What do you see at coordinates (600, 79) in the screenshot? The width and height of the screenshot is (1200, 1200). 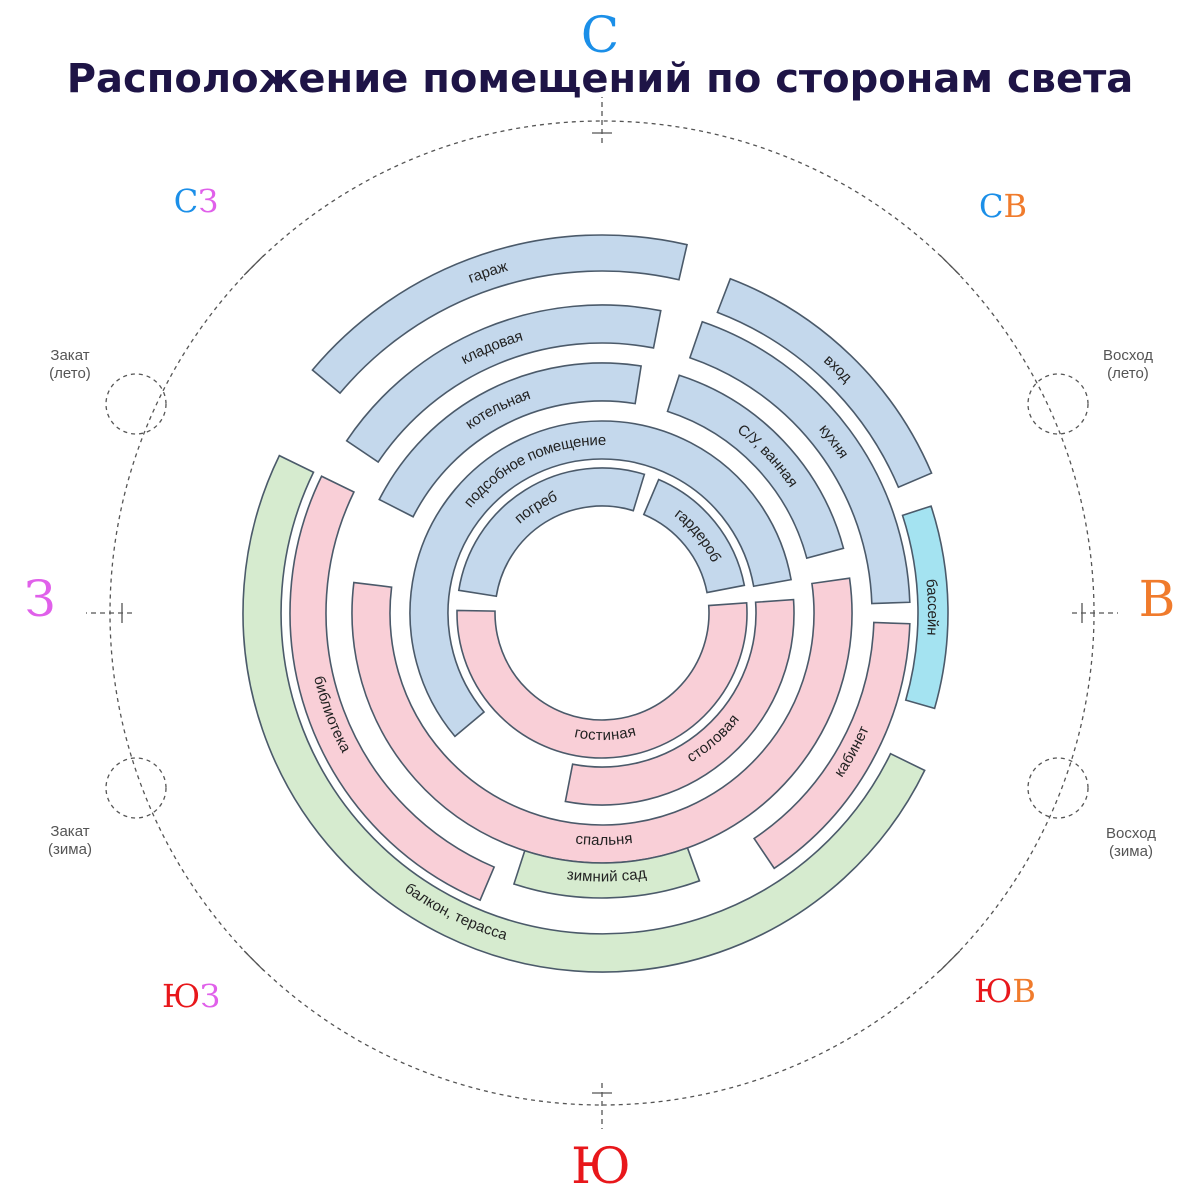 I see `diagram-title: Расположение помещений по сторонам света` at bounding box center [600, 79].